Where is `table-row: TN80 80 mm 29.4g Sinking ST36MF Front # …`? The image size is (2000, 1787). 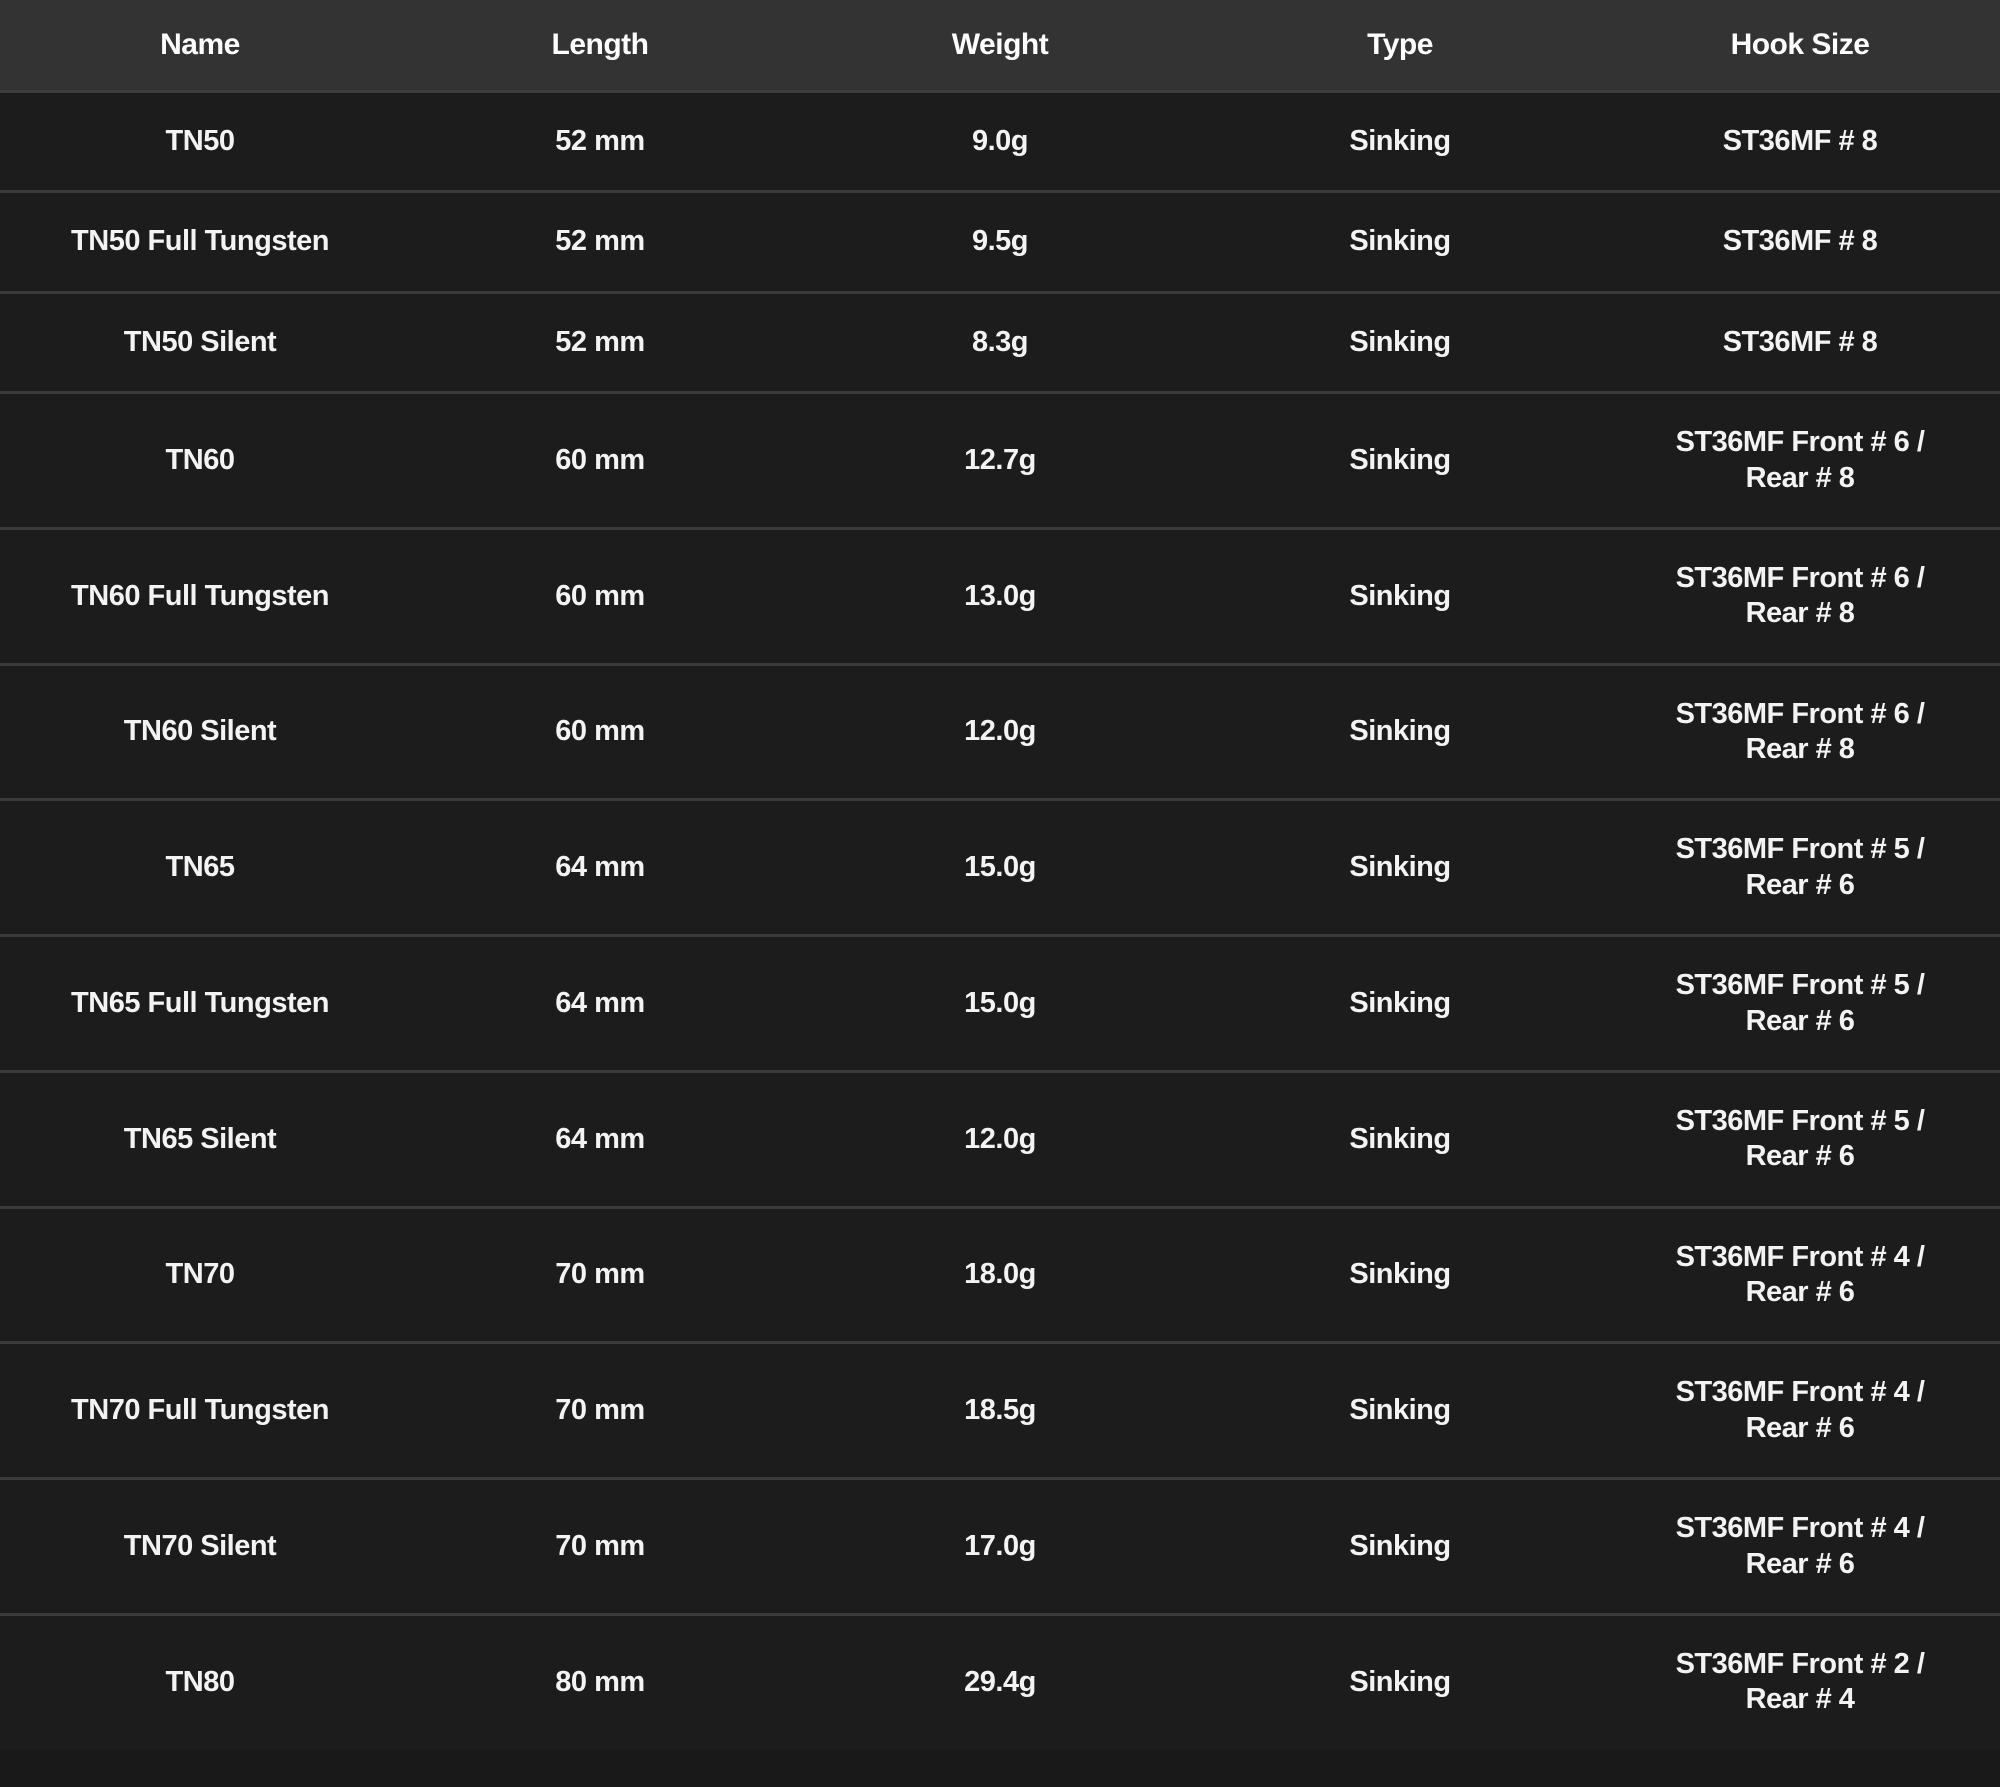
table-row: TN80 80 mm 29.4g Sinking ST36MF Front # … is located at coordinates (1000, 1681).